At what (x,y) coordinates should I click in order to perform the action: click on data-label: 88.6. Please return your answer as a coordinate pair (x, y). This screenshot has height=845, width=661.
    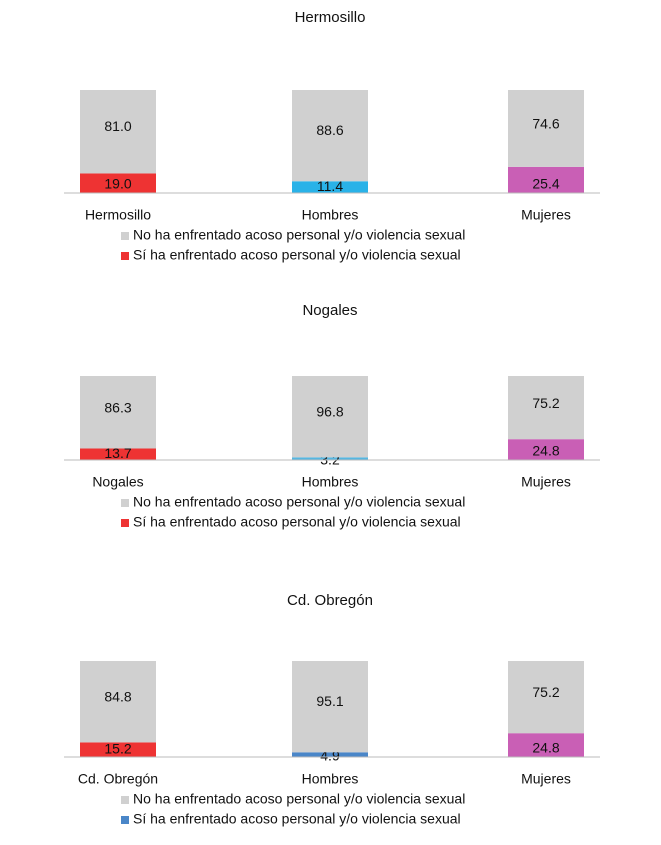
    Looking at the image, I should click on (329, 130).